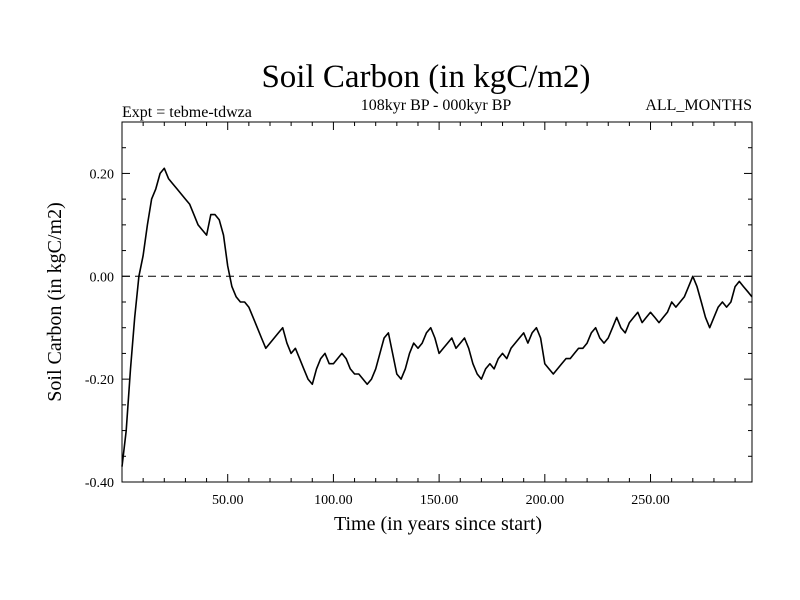 The height and width of the screenshot is (600, 800). What do you see at coordinates (102, 174) in the screenshot?
I see `y-tick-label: 0.20` at bounding box center [102, 174].